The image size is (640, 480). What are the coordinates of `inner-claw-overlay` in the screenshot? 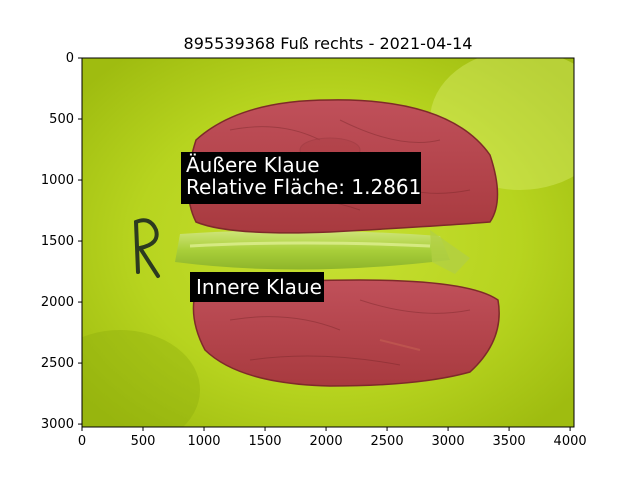 It's located at (346, 333).